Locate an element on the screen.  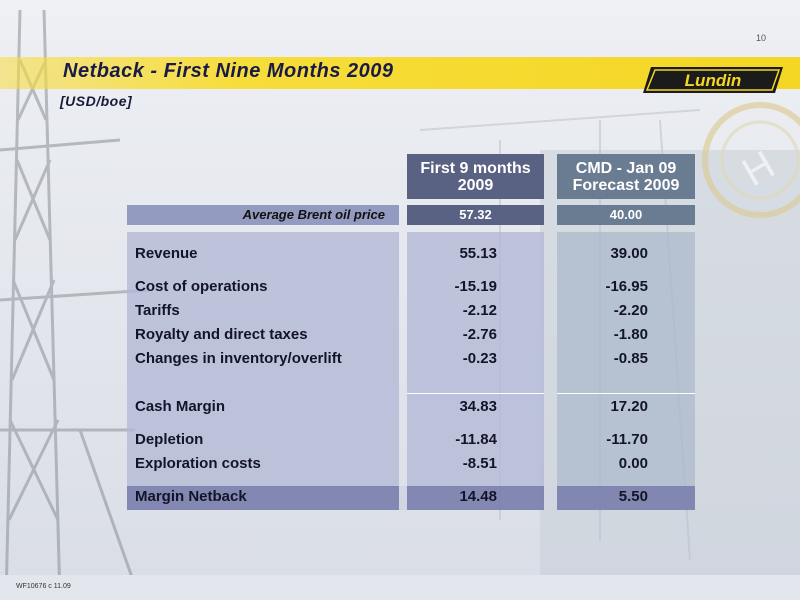
table-body-forecast-panel is located at coordinates (626, 359).